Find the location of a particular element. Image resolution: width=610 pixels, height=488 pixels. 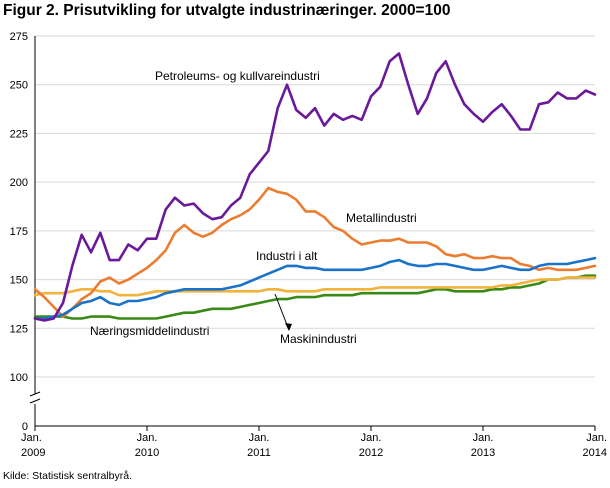

annotation-maskin: Maskinindustri is located at coordinates (318, 339).